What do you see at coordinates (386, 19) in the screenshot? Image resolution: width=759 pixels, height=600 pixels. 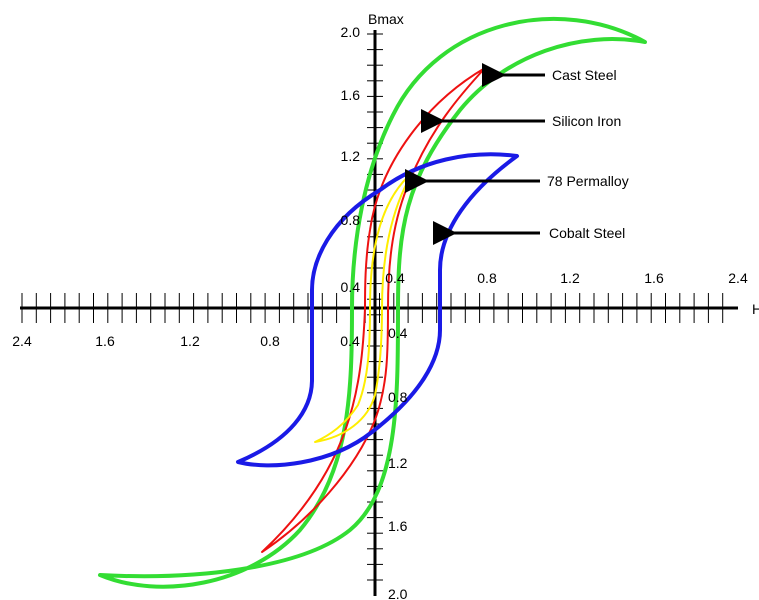 I see `y-axis-title: Bmax` at bounding box center [386, 19].